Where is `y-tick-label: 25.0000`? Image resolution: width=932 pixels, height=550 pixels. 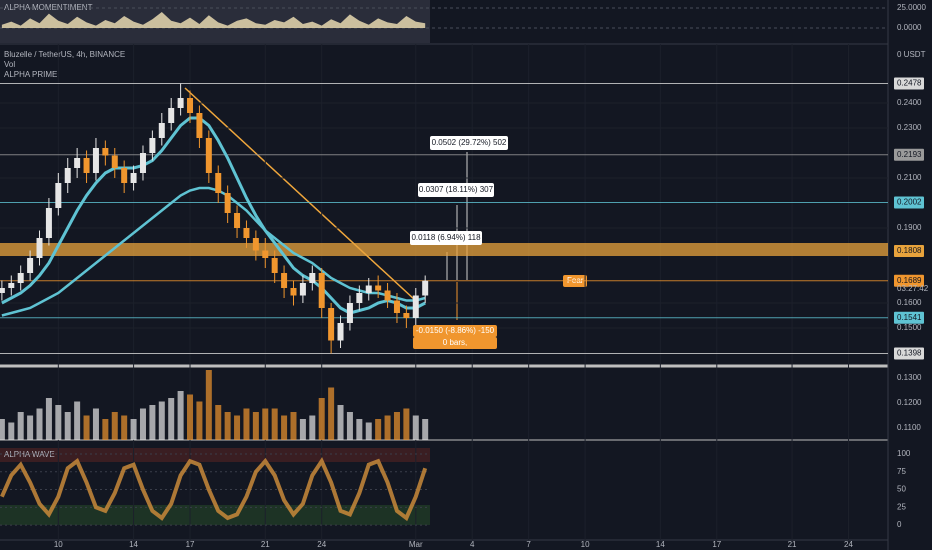
y-tick-label: 25.0000 is located at coordinates (911, 7).